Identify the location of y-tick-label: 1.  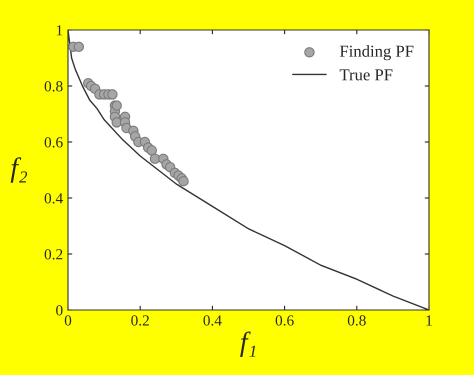
(59, 30).